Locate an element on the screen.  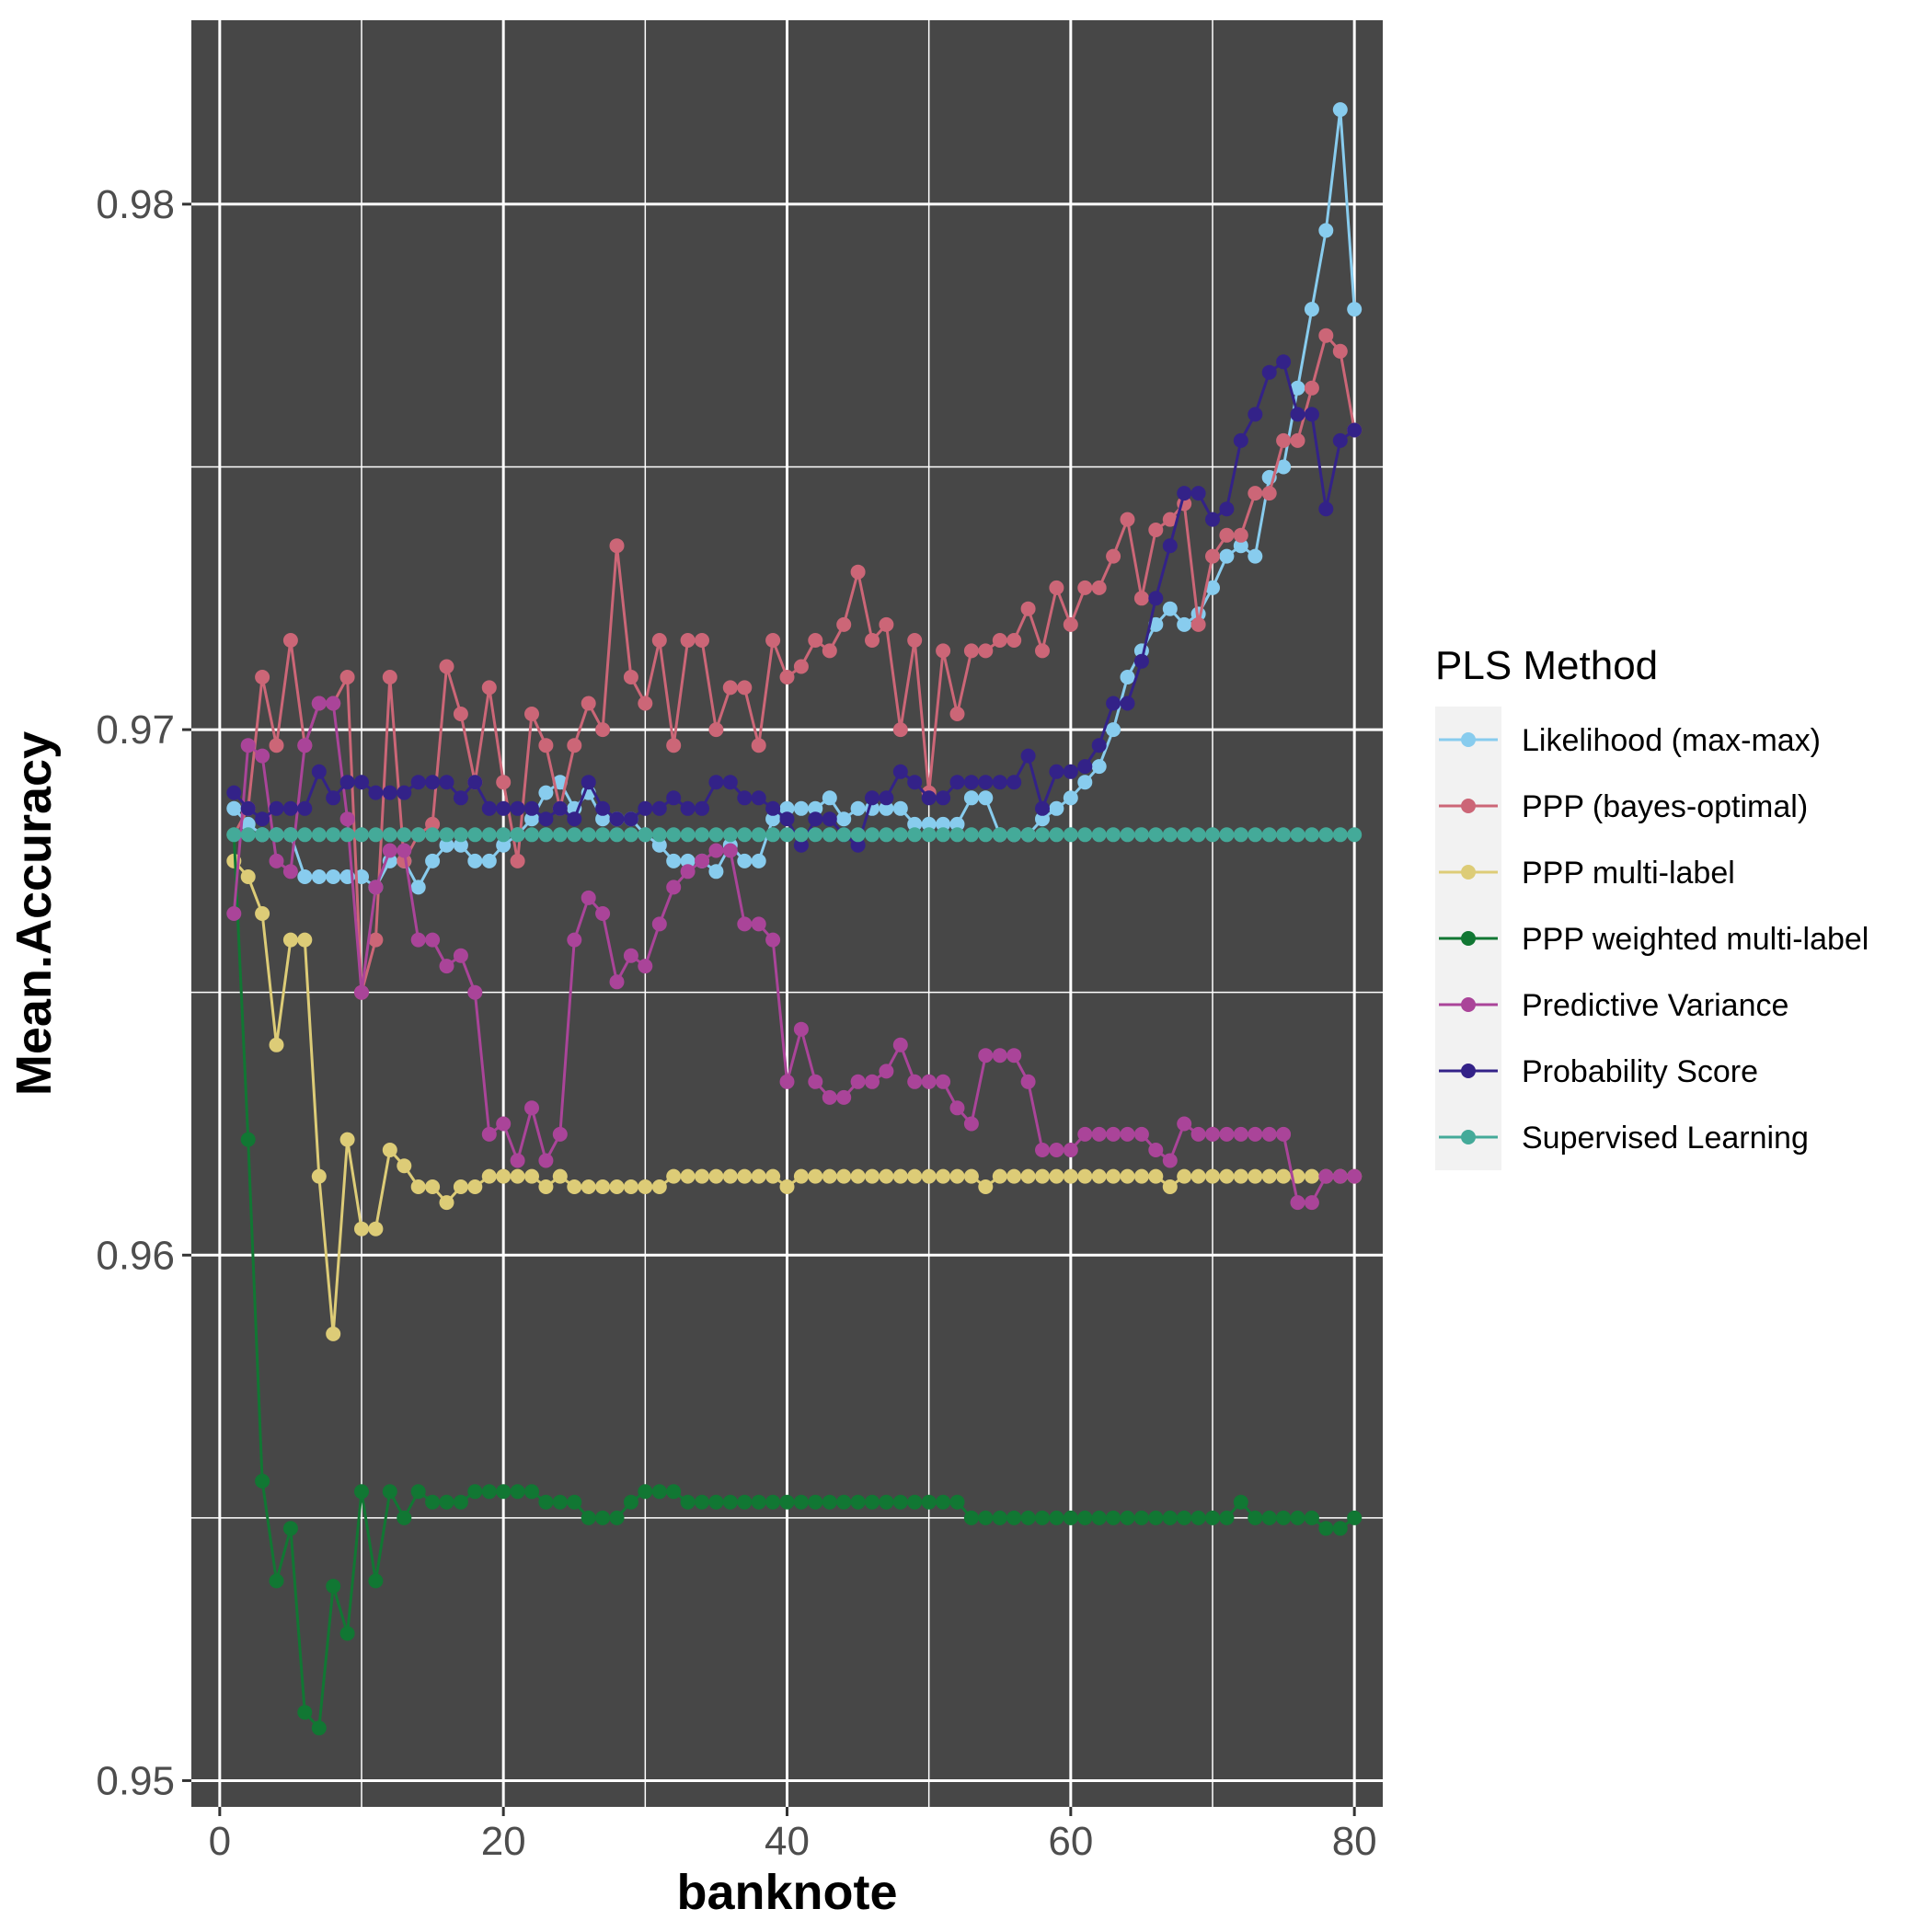
x-tick-label: 0 is located at coordinates (220, 1841).